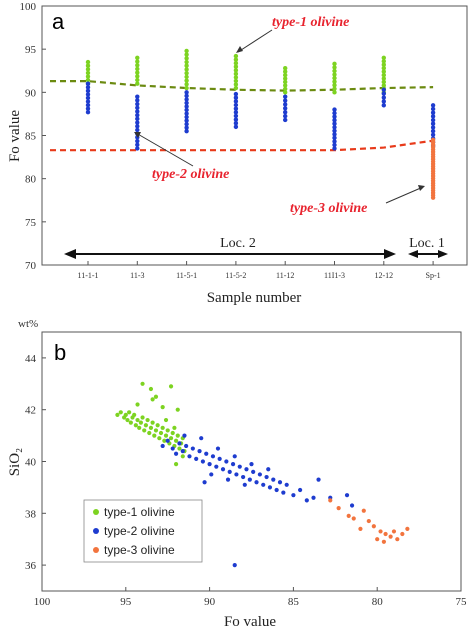 This screenshot has width=474, height=629. I want to click on annotation-type1: type-1 olivine, so click(310, 22).